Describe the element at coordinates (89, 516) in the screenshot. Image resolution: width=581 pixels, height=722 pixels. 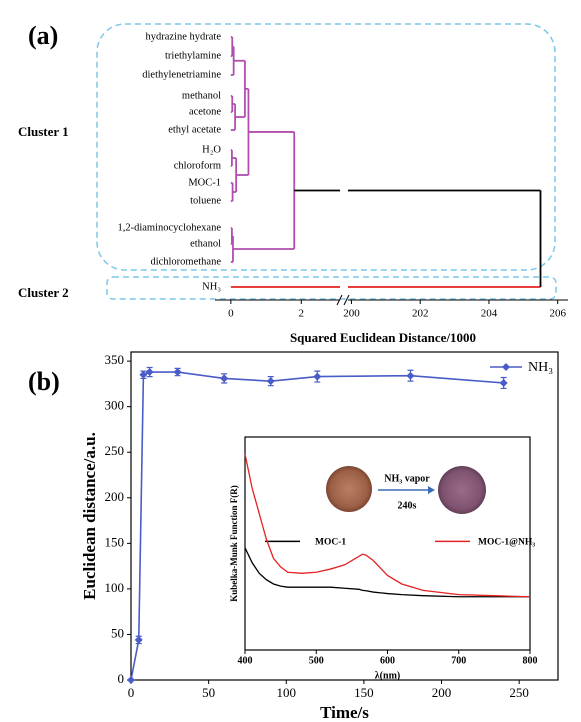
I see `y-axis-title: Euclidean distance/a.u.` at that location.